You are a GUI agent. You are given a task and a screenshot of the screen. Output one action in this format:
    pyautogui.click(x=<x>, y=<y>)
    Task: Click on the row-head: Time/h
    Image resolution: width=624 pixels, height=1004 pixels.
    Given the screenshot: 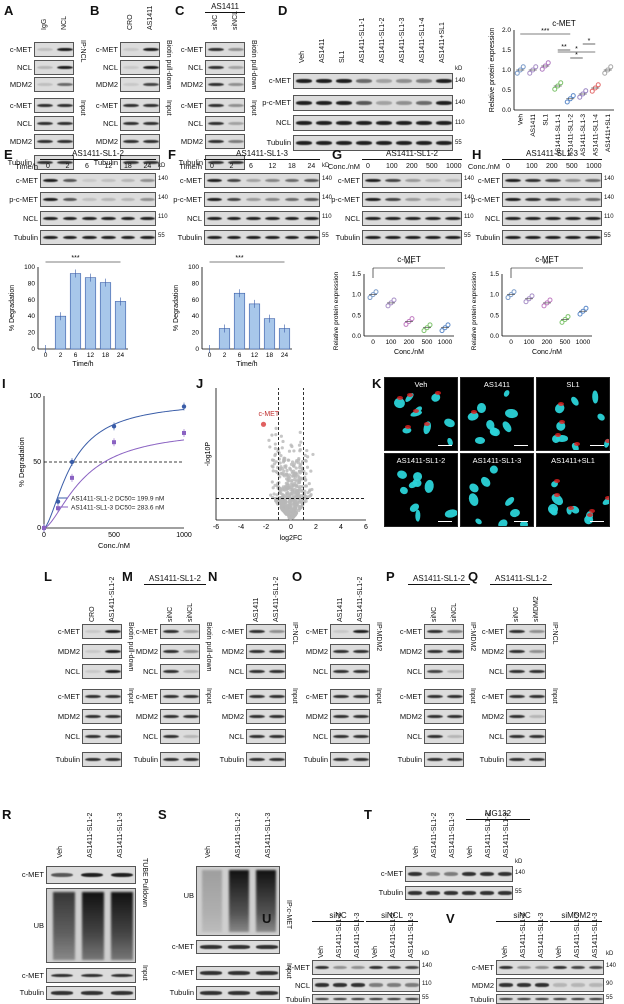 What is the action you would take?
    pyautogui.click(x=26, y=166)
    